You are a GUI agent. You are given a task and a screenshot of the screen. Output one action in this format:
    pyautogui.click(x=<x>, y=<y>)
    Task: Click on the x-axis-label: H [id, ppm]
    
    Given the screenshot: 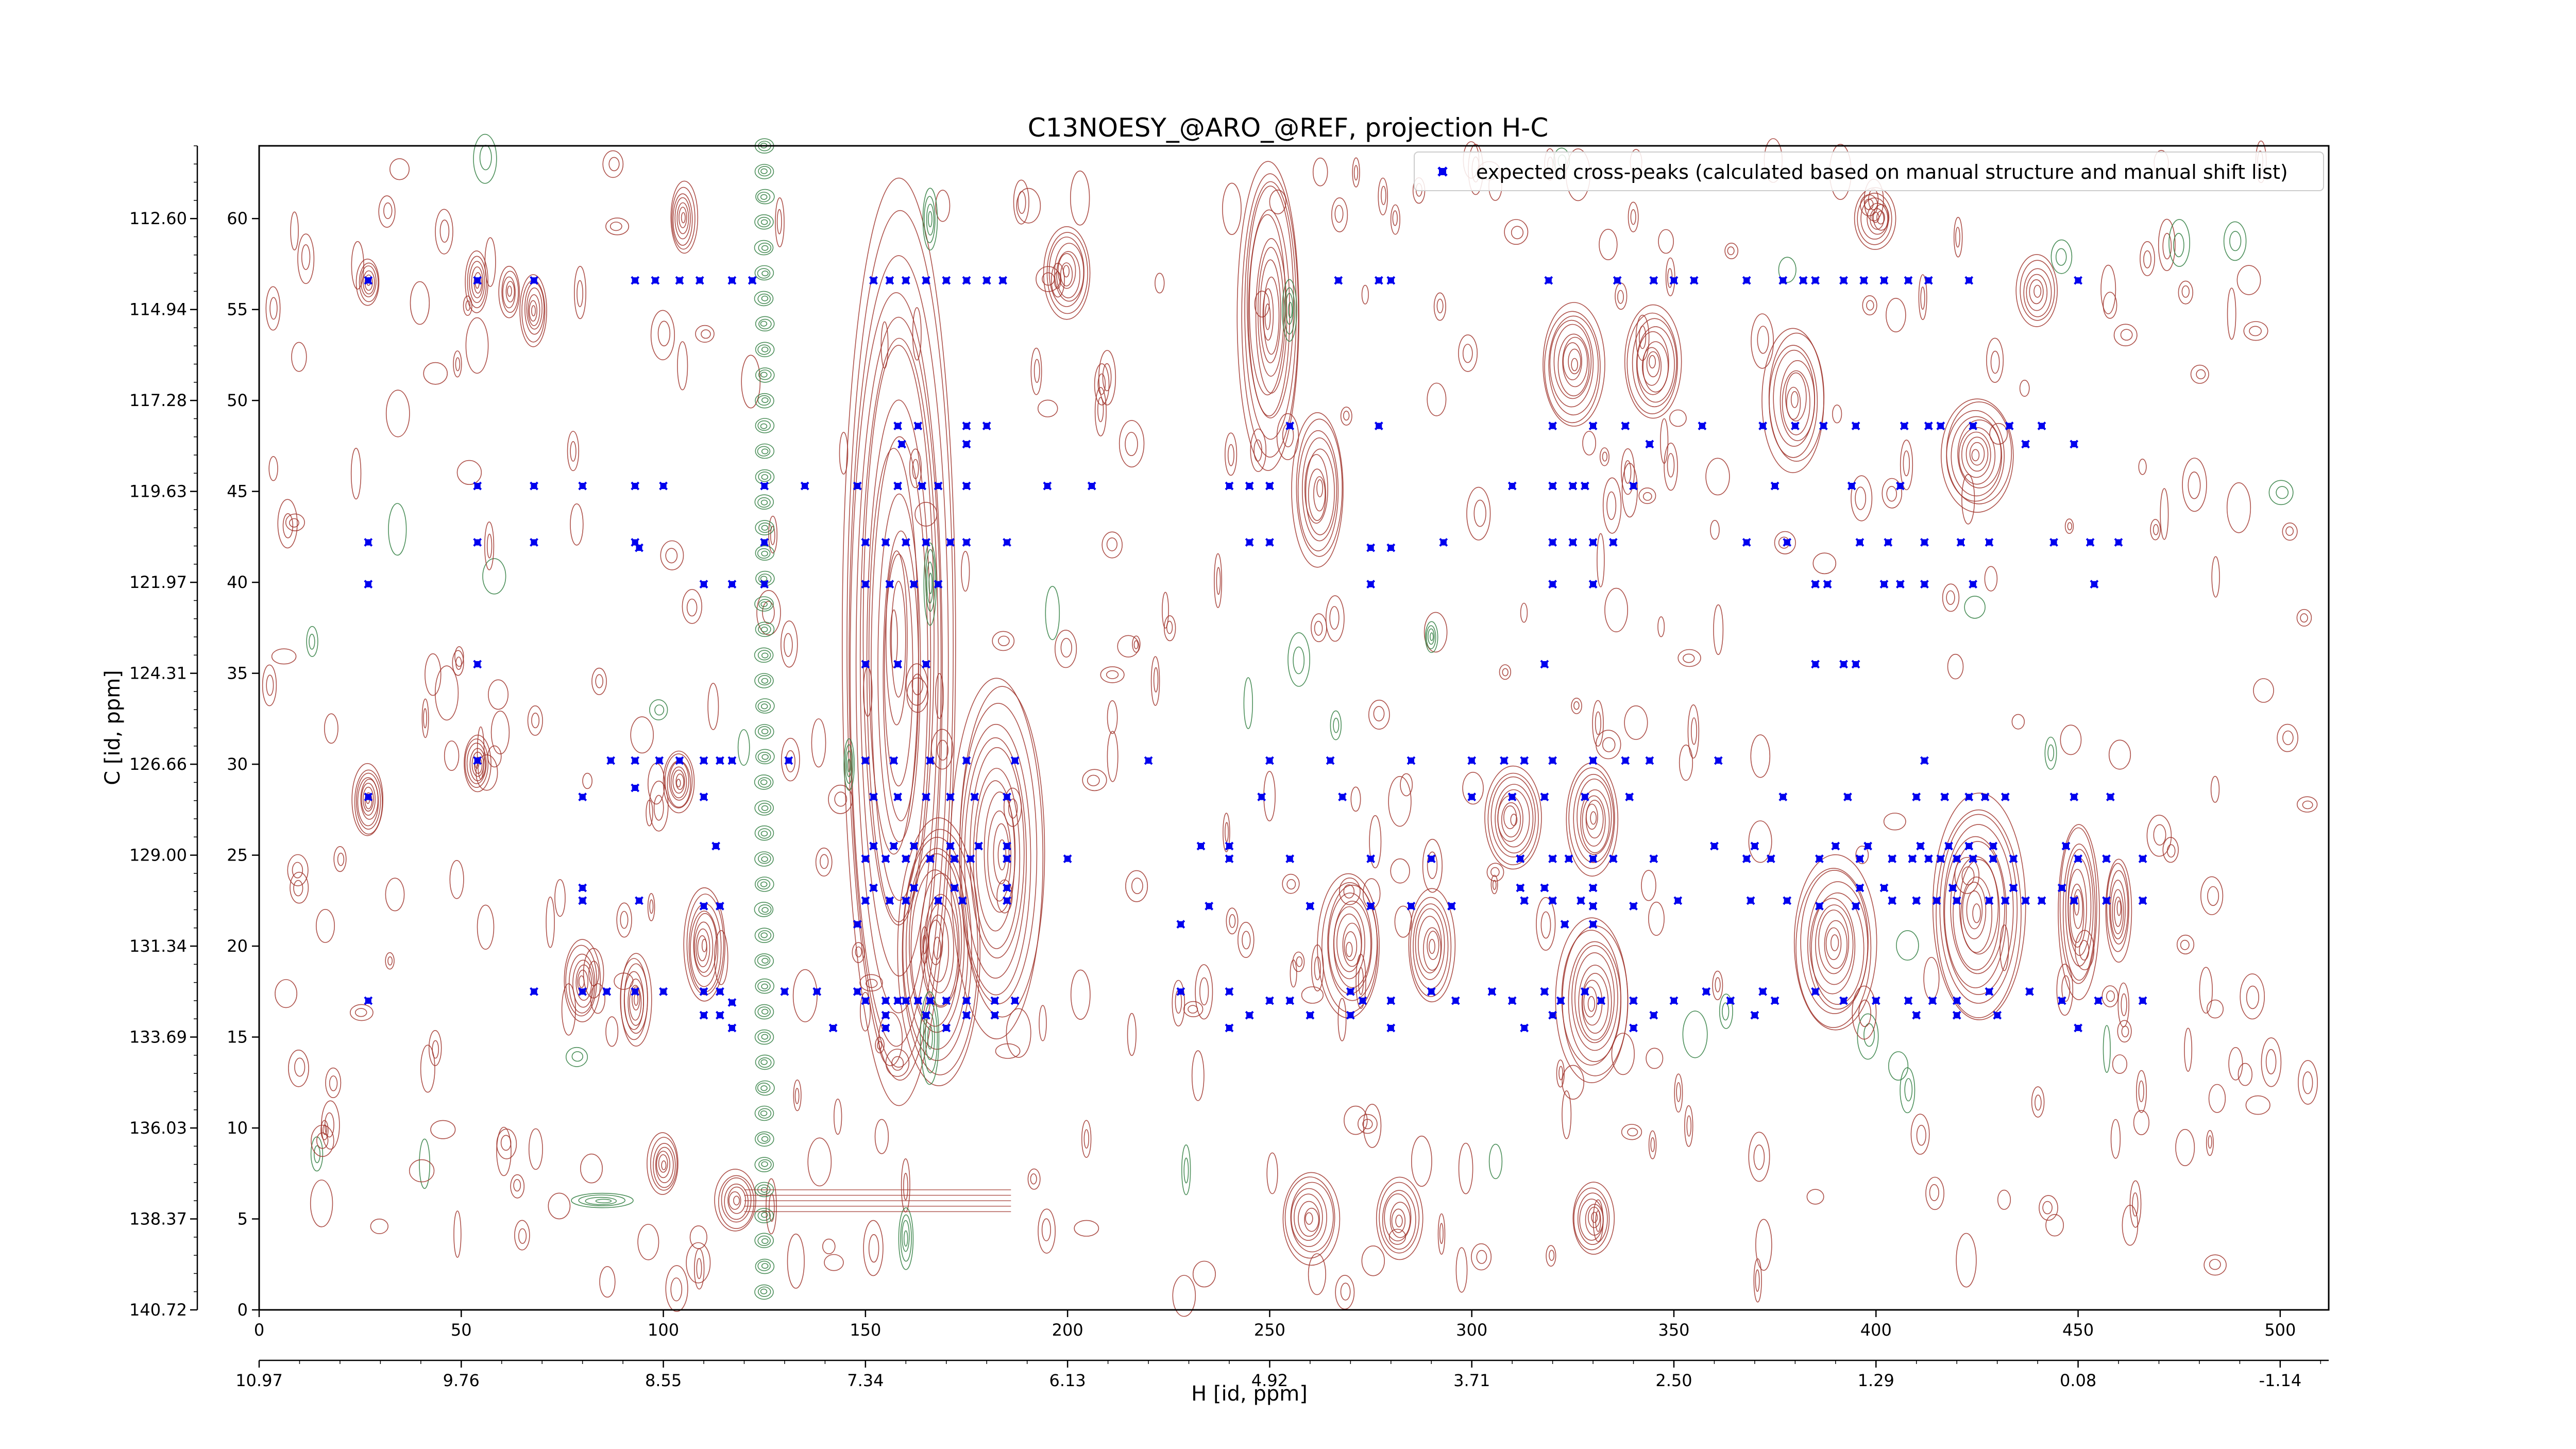 What is the action you would take?
    pyautogui.click(x=1249, y=1394)
    